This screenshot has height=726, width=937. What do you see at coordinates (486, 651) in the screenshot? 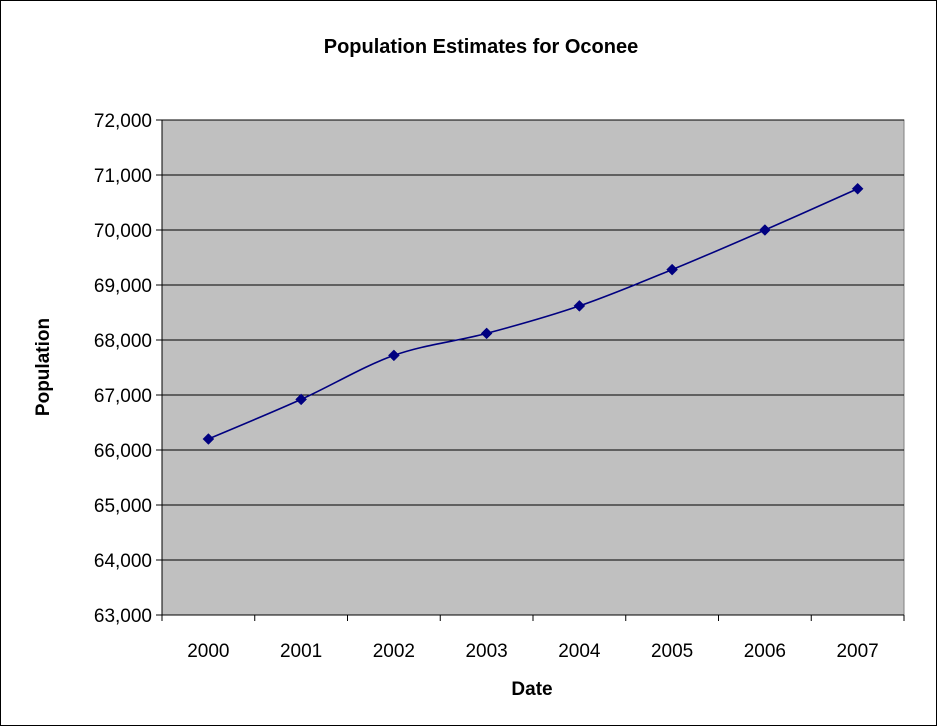
I see `x-tick-label: 2003` at bounding box center [486, 651].